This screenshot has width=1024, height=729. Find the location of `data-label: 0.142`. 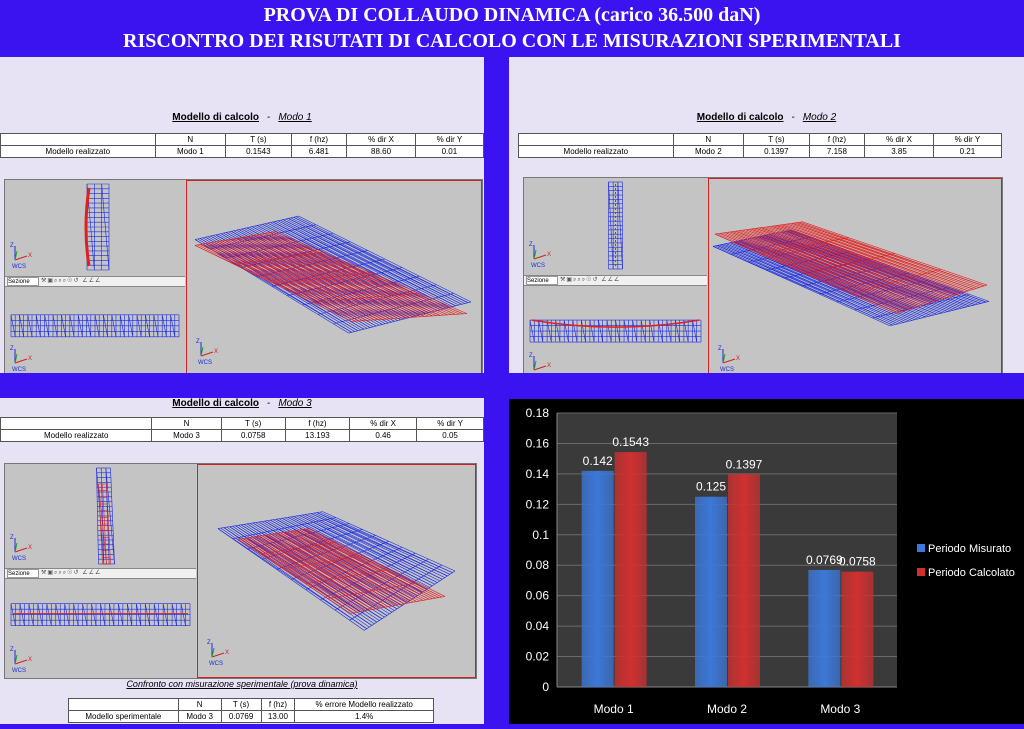

data-label: 0.142 is located at coordinates (598, 461).